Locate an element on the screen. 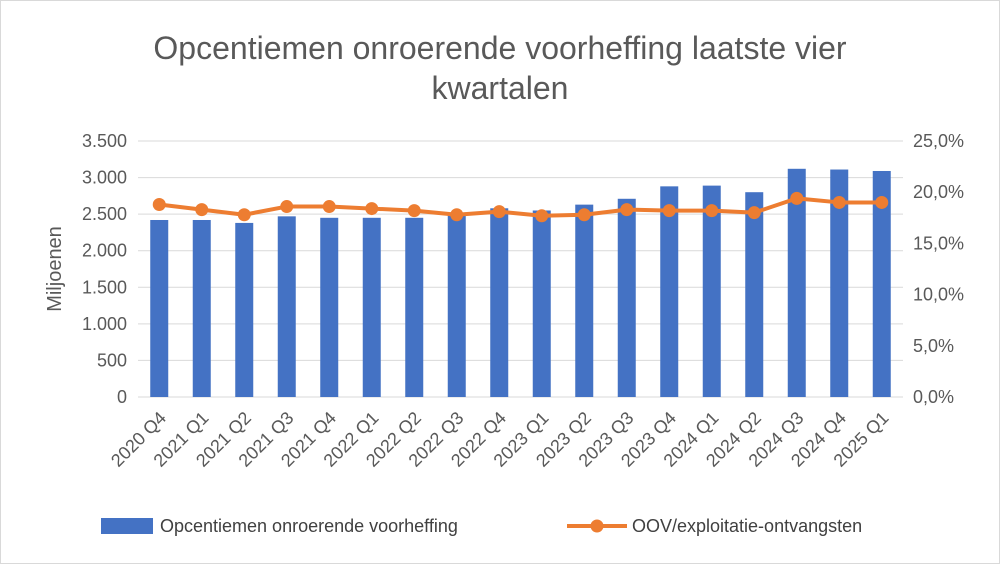 The width and height of the screenshot is (1000, 564). left-axis-ticks: 0 500 1.000 1.500 2.000 2.500 3.000 3.500 is located at coordinates (104, 269).